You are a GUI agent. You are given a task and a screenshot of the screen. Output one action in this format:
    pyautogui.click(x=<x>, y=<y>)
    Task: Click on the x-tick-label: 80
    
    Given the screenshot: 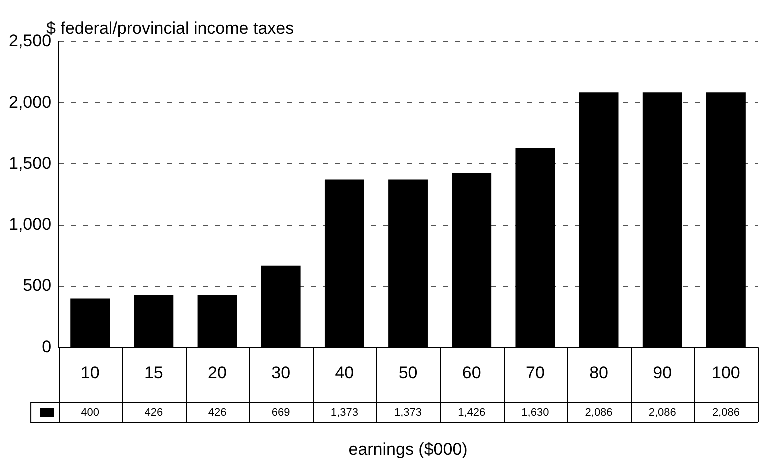 What is the action you would take?
    pyautogui.click(x=599, y=372)
    